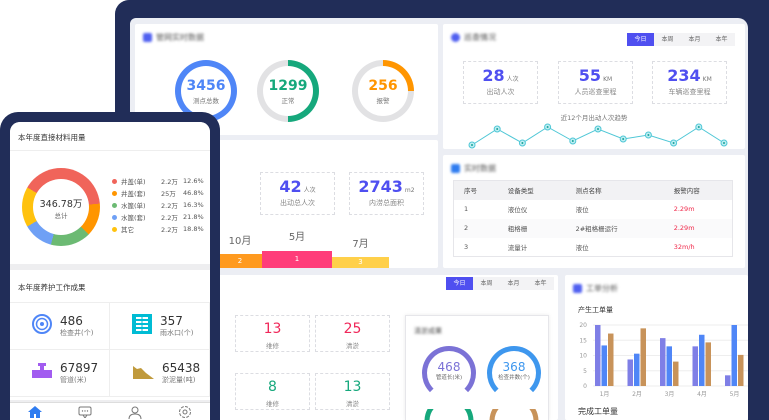 The width and height of the screenshot is (769, 420). I want to click on nav-home, so click(35, 411).